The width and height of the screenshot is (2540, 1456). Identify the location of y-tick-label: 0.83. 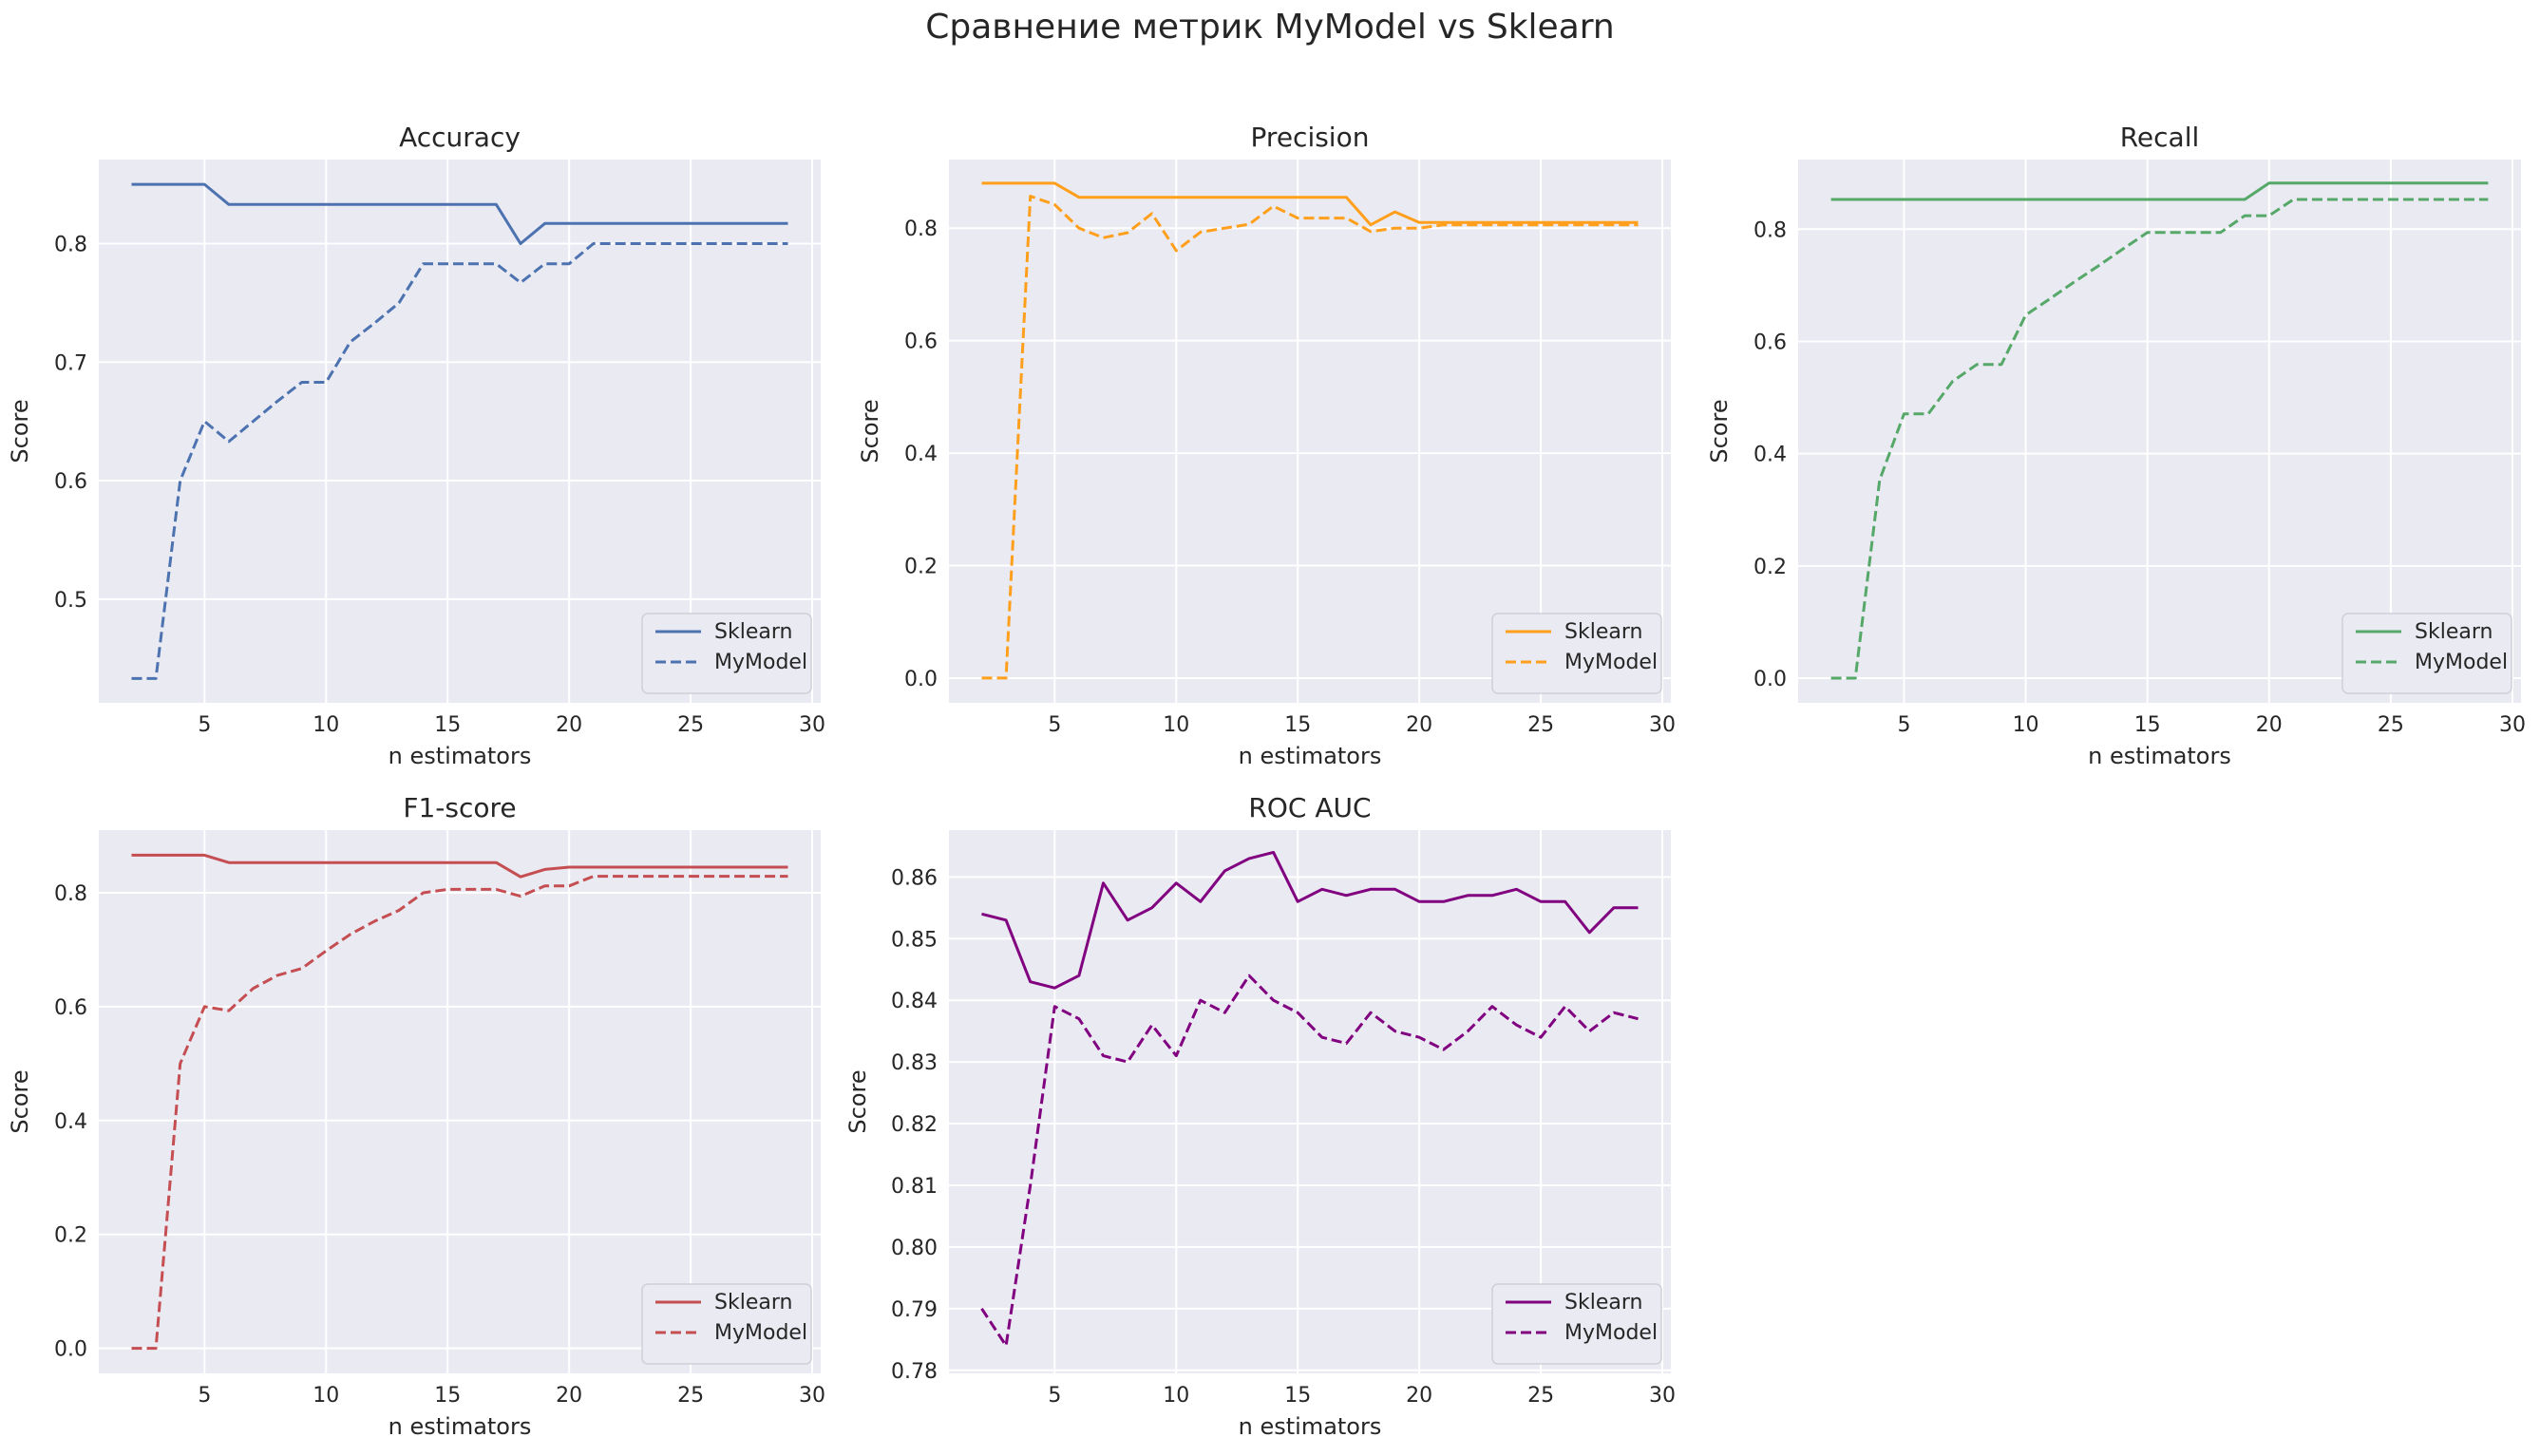
(914, 1063).